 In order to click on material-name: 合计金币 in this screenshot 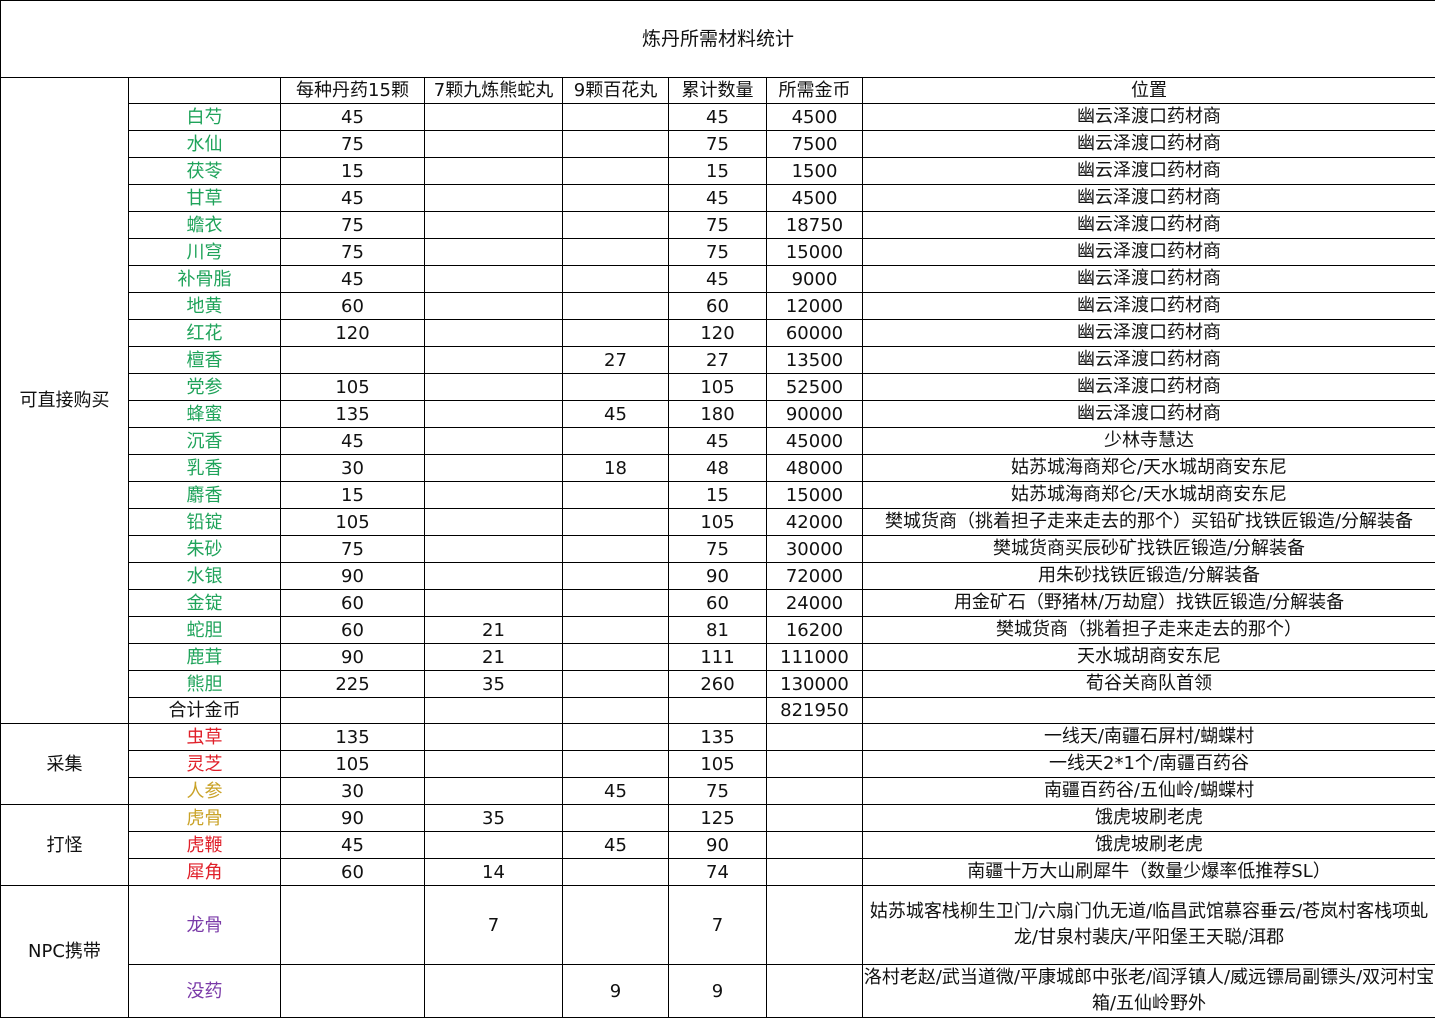, I will do `click(205, 711)`.